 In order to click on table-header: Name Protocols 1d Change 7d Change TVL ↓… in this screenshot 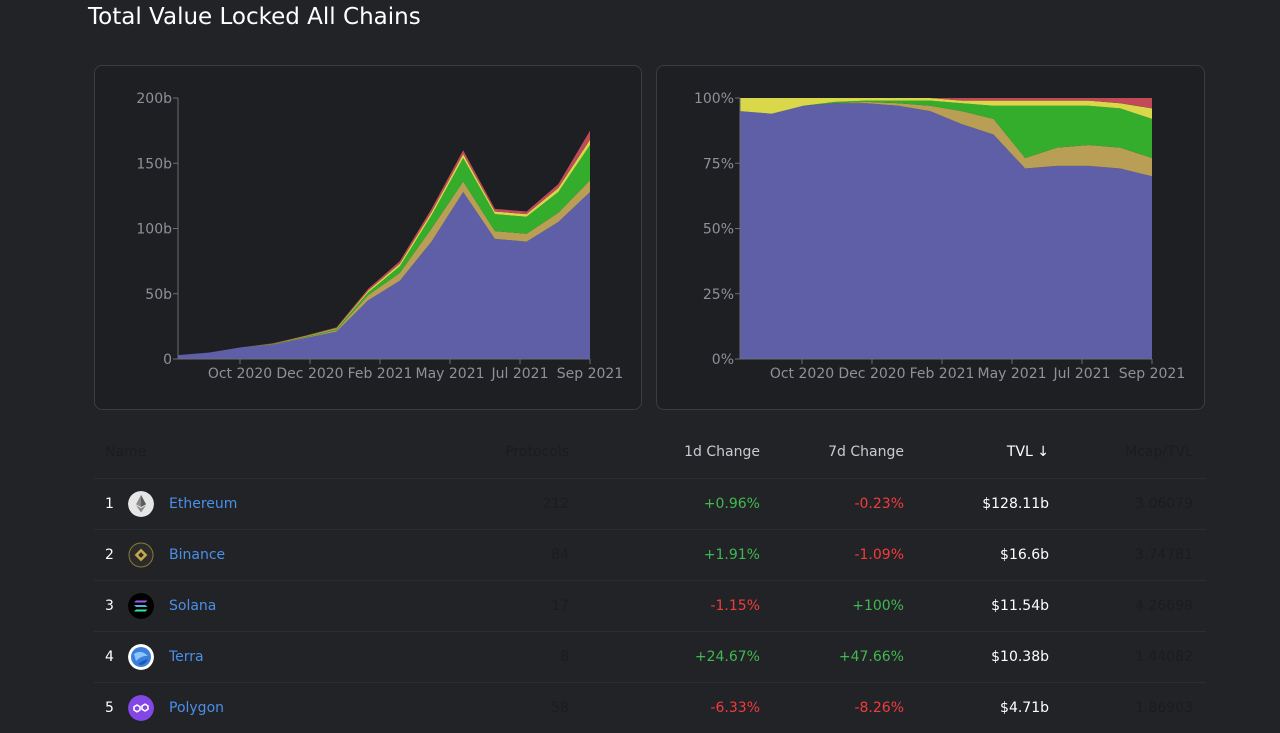, I will do `click(650, 453)`.